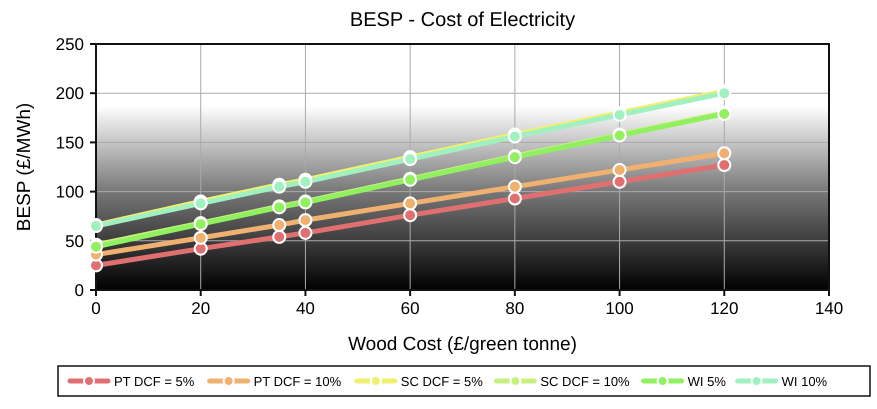 This screenshot has width=877, height=409. I want to click on x-tick-label: 40, so click(305, 308).